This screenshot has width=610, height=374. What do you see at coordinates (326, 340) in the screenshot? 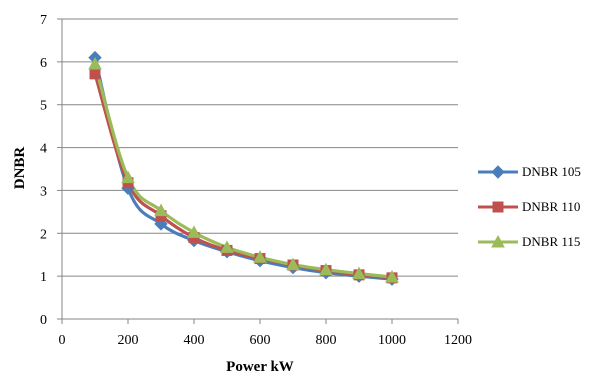
I see `x-tick-label: 800` at bounding box center [326, 340].